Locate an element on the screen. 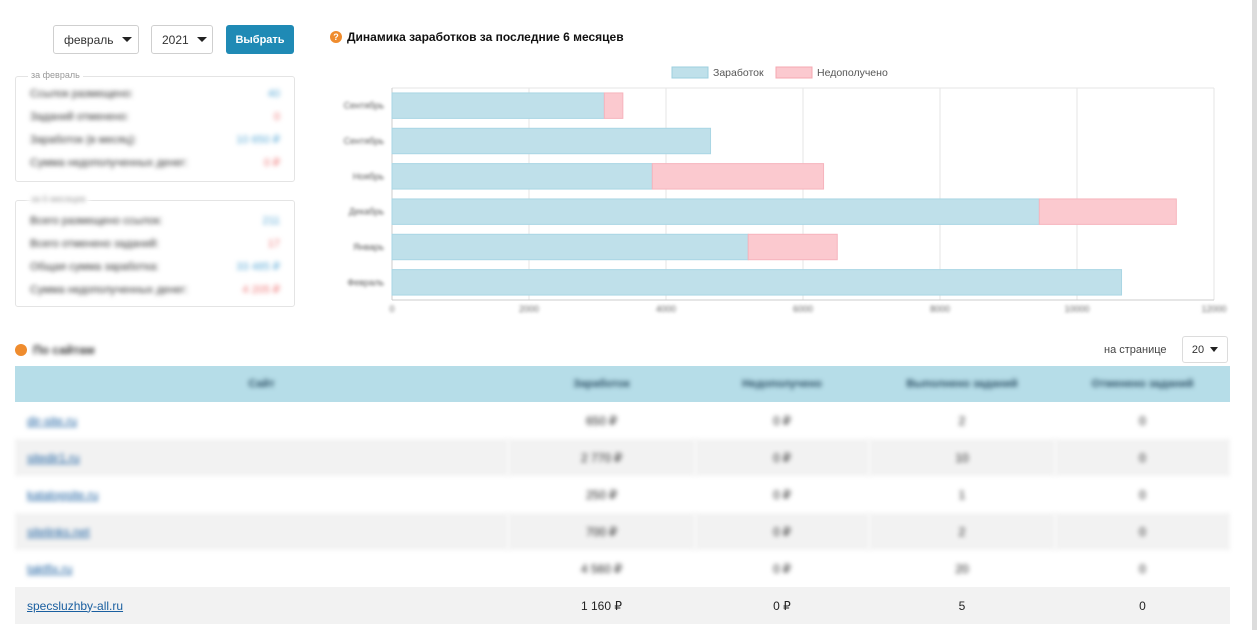 This screenshot has width=1257, height=630. y-tick-label: Сентябрь is located at coordinates (364, 141).